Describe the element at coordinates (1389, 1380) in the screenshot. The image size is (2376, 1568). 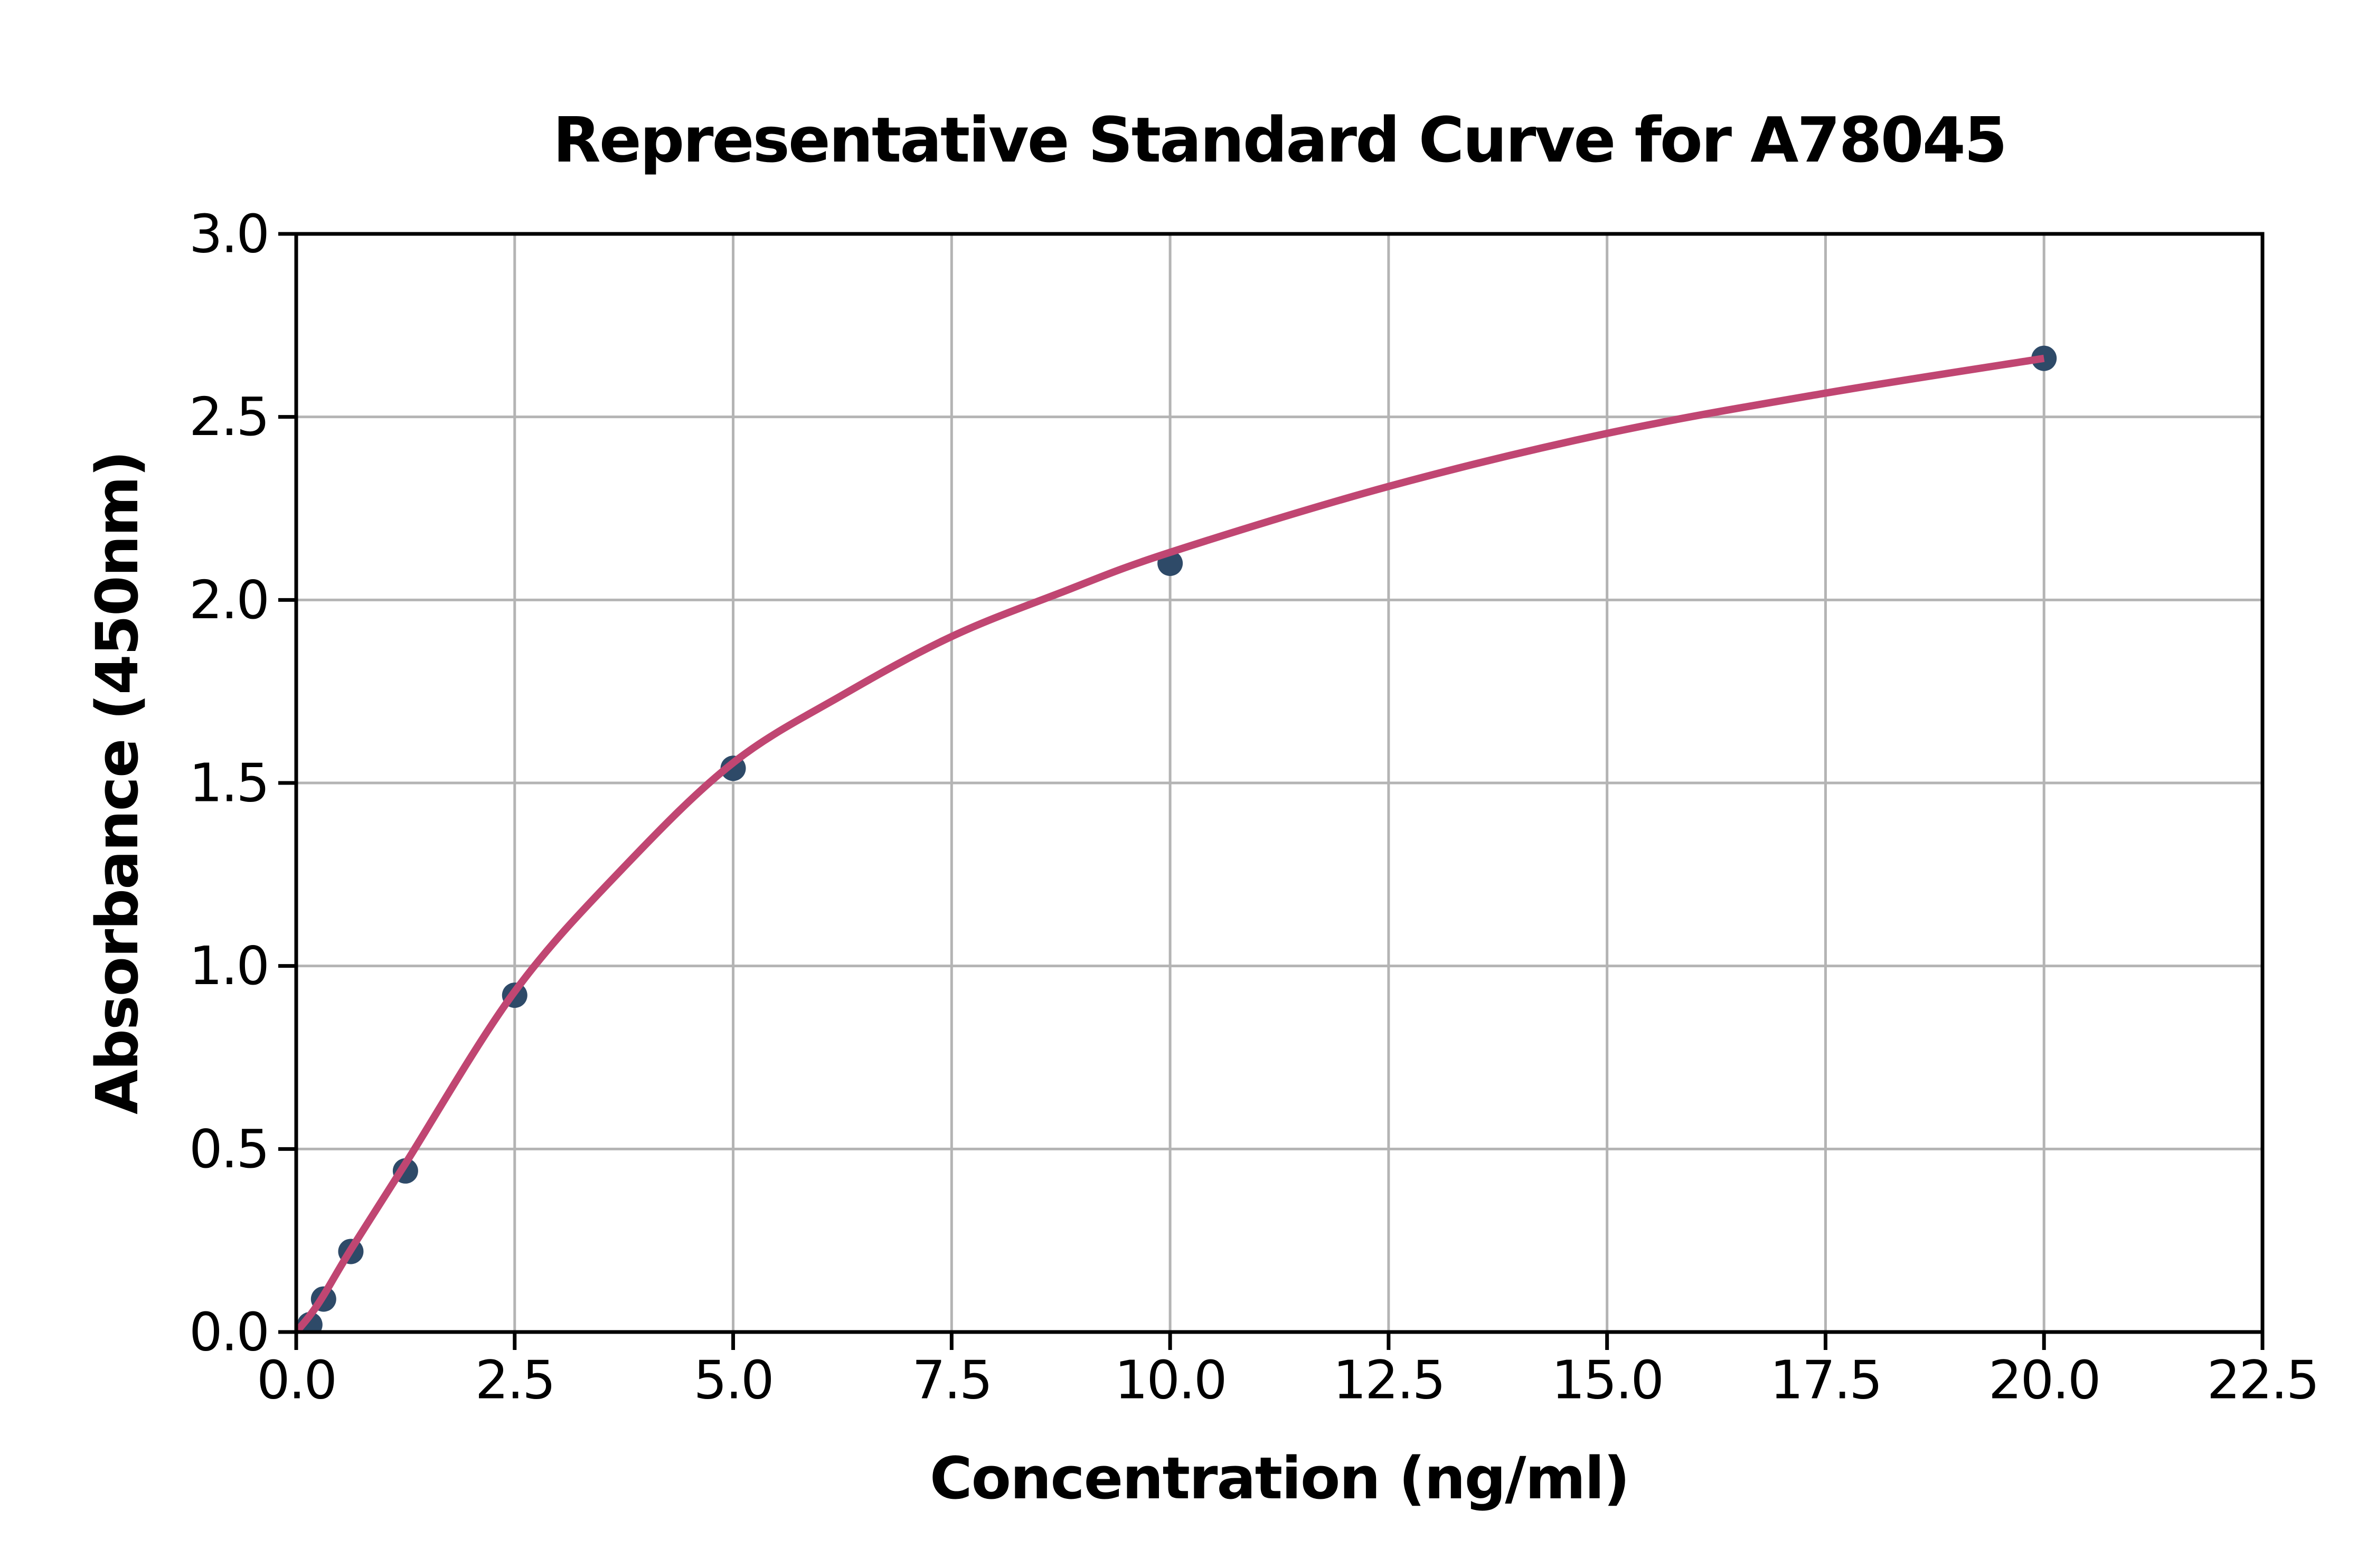
I see `x-tick-label: 12.5` at that location.